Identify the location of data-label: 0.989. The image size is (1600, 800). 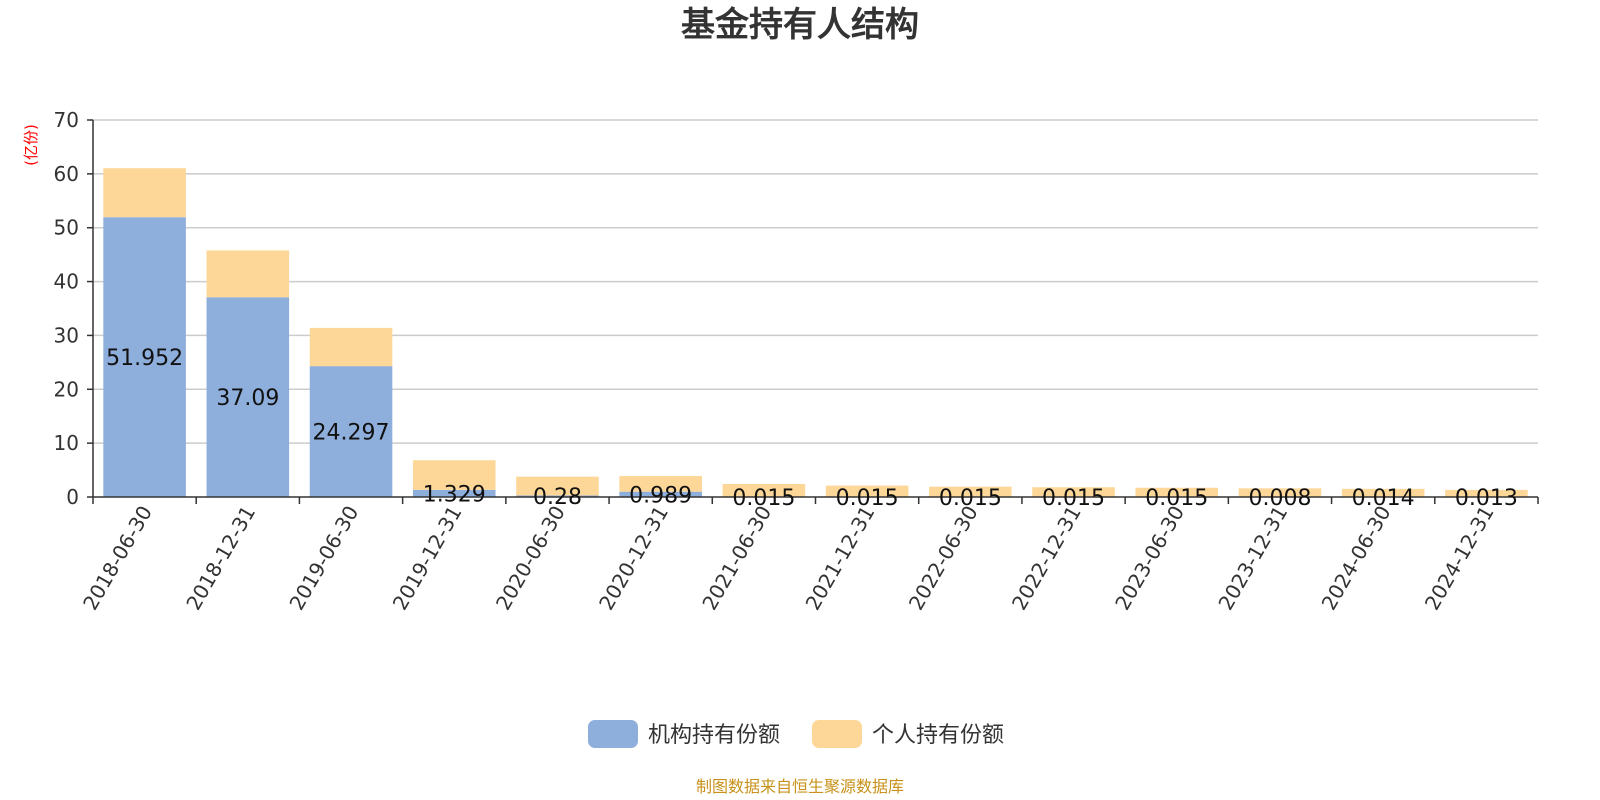
(660, 495).